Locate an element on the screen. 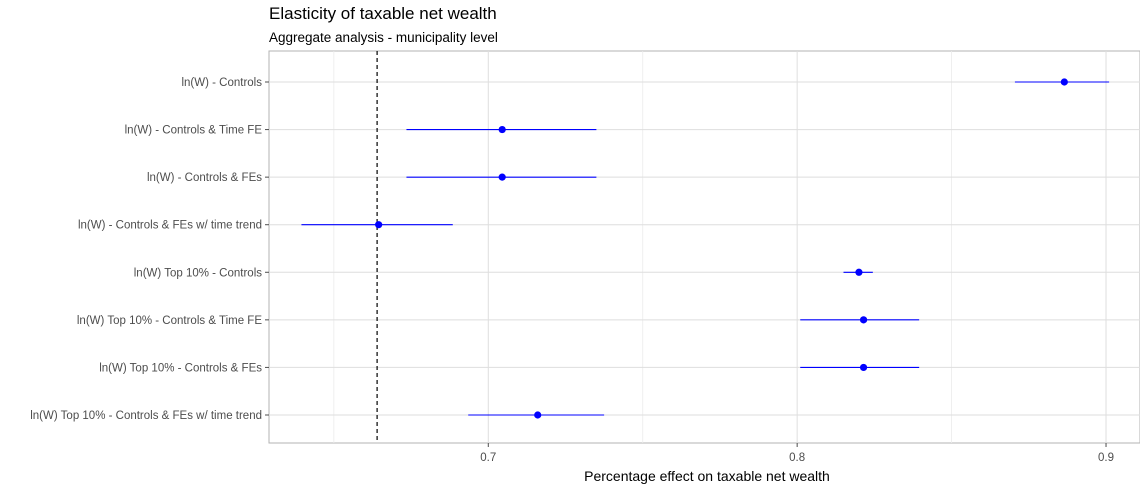  y-tick-label: ln(W) Top 10% - Controls is located at coordinates (198, 273).